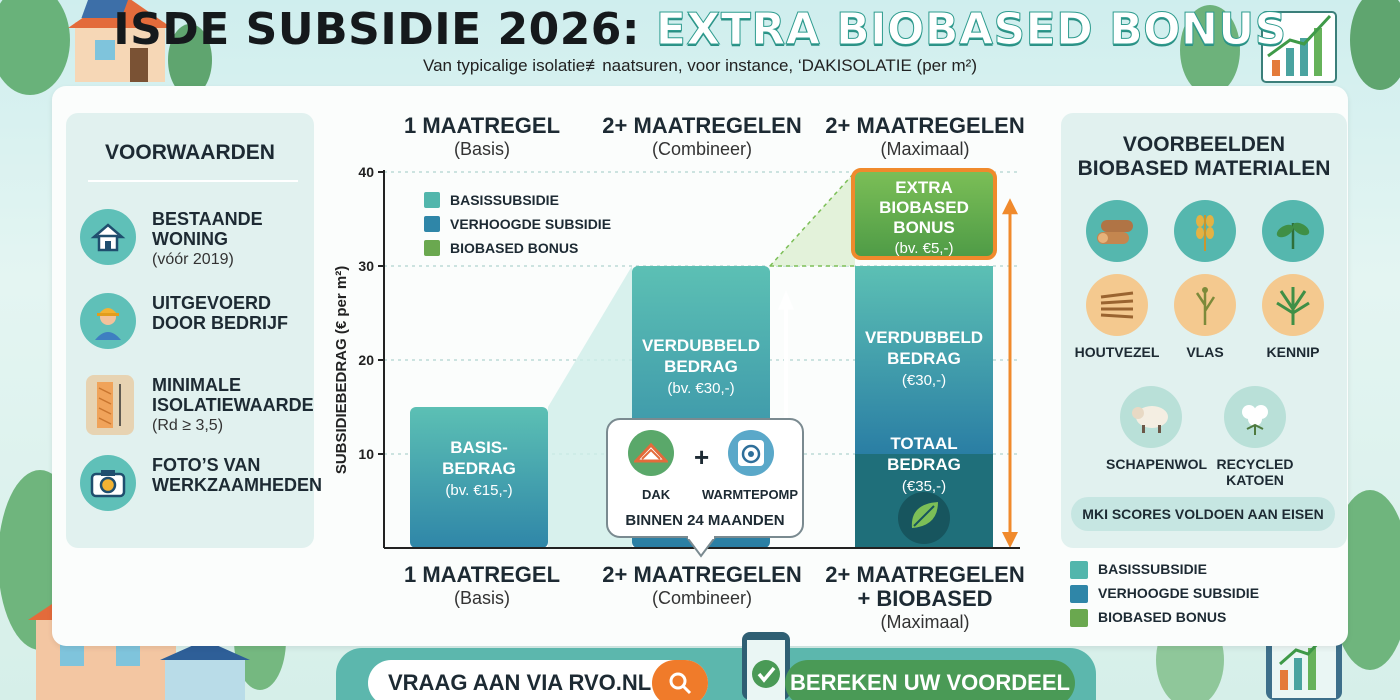  I want to click on sheep-icon, so click(1151, 417).